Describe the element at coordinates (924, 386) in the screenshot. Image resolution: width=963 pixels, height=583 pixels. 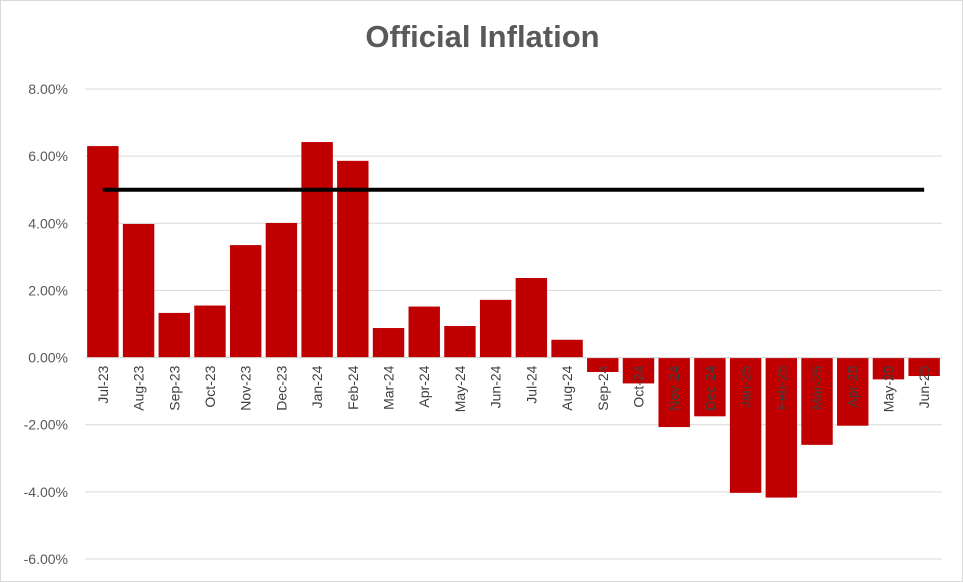
I see `category-label: Jun-25` at that location.